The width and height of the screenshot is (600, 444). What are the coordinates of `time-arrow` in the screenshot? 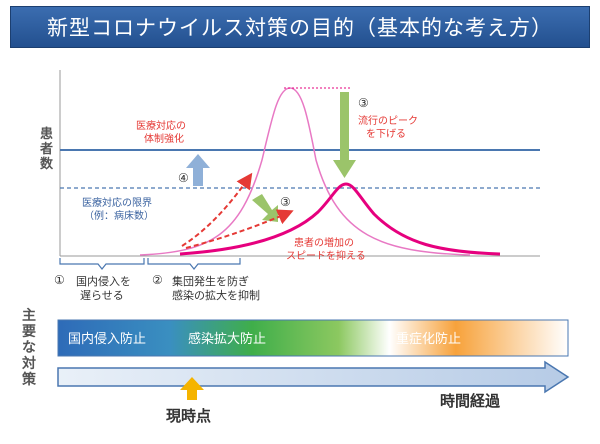 It's located at (313, 377).